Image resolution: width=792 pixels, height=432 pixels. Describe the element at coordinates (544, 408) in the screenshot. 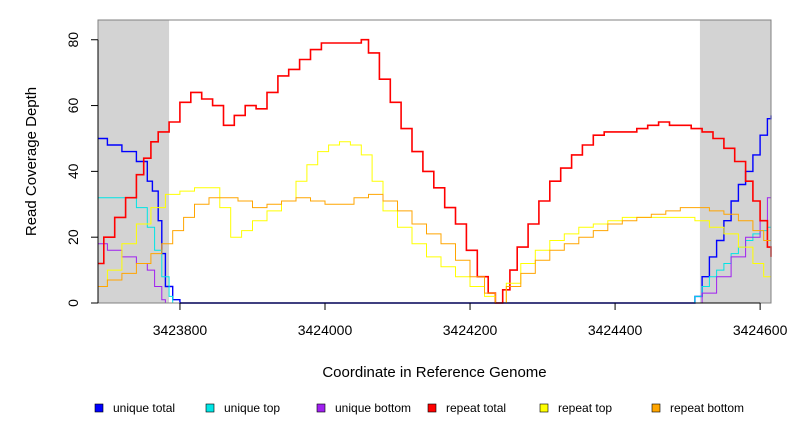

I see `legend-swatch-repeat-top` at that location.